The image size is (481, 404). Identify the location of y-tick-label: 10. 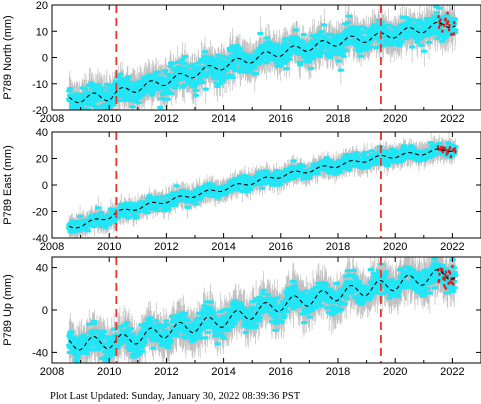
(42, 32).